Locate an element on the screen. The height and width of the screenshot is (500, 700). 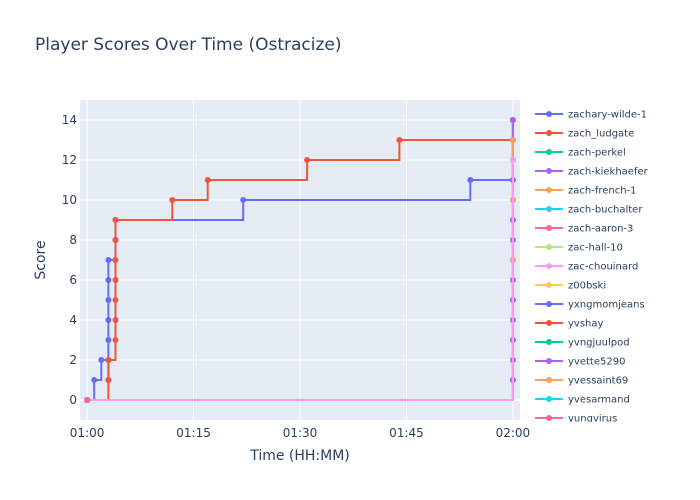
legend-label: yxngmomjeans is located at coordinates (606, 305).